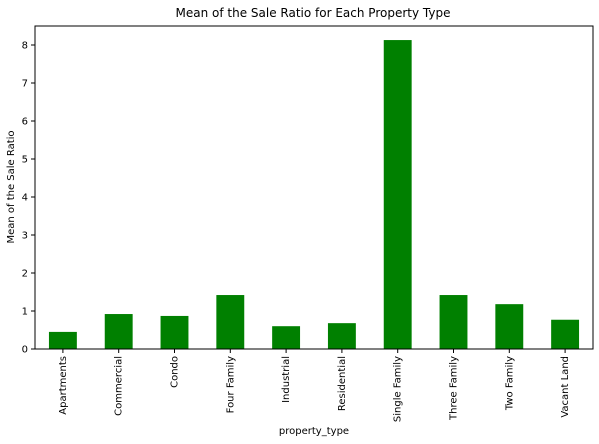  I want to click on bar-residential, so click(341, 336).